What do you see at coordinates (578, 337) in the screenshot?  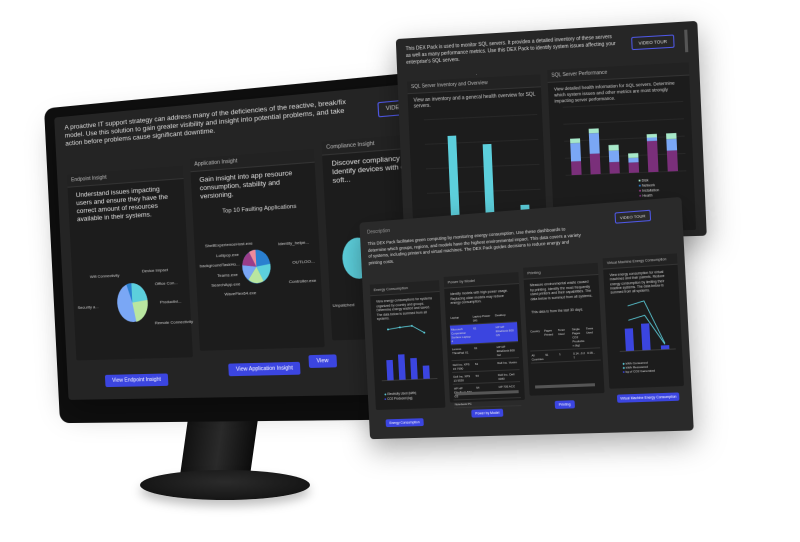 I see `table-cell: Single Pages CO2 Production (kg)` at bounding box center [578, 337].